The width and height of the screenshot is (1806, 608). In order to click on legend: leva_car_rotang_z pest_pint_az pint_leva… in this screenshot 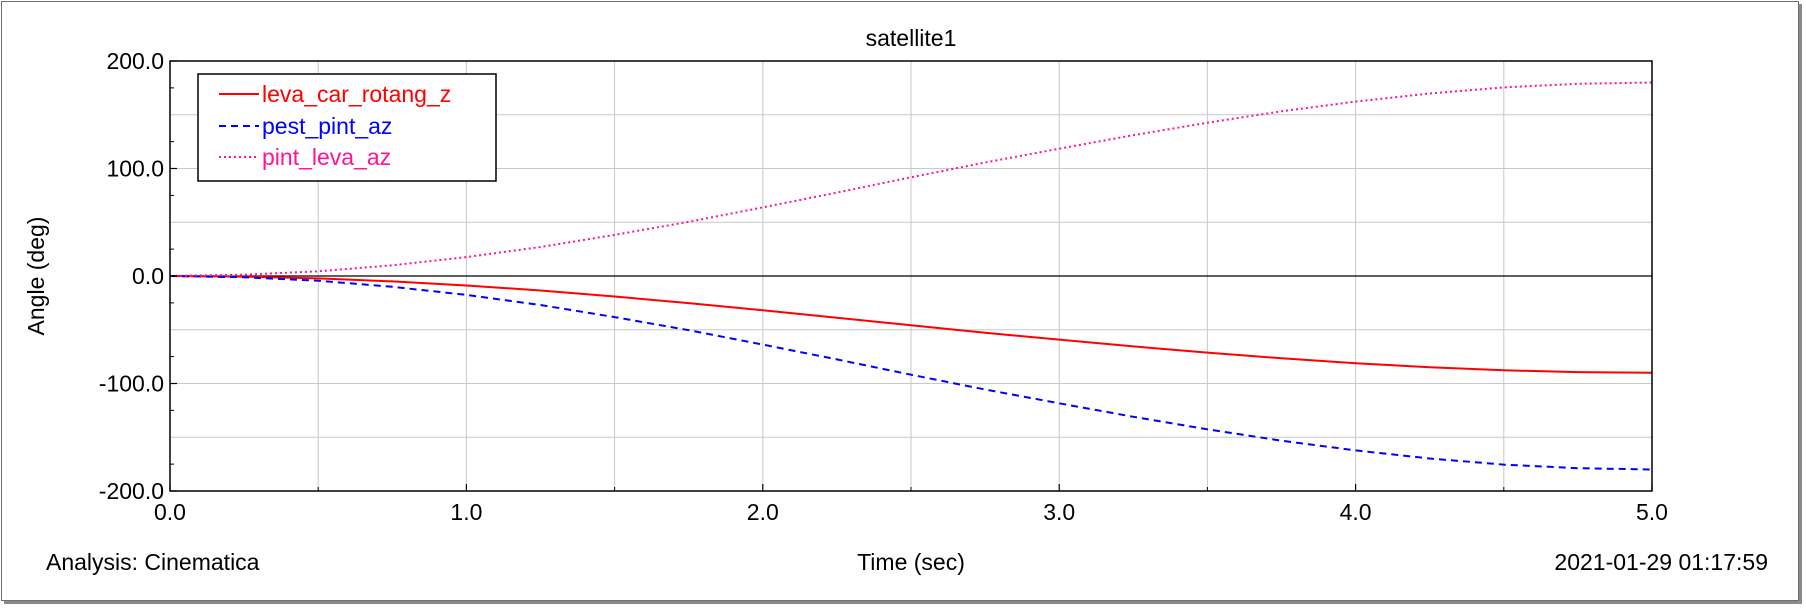, I will do `click(347, 127)`.